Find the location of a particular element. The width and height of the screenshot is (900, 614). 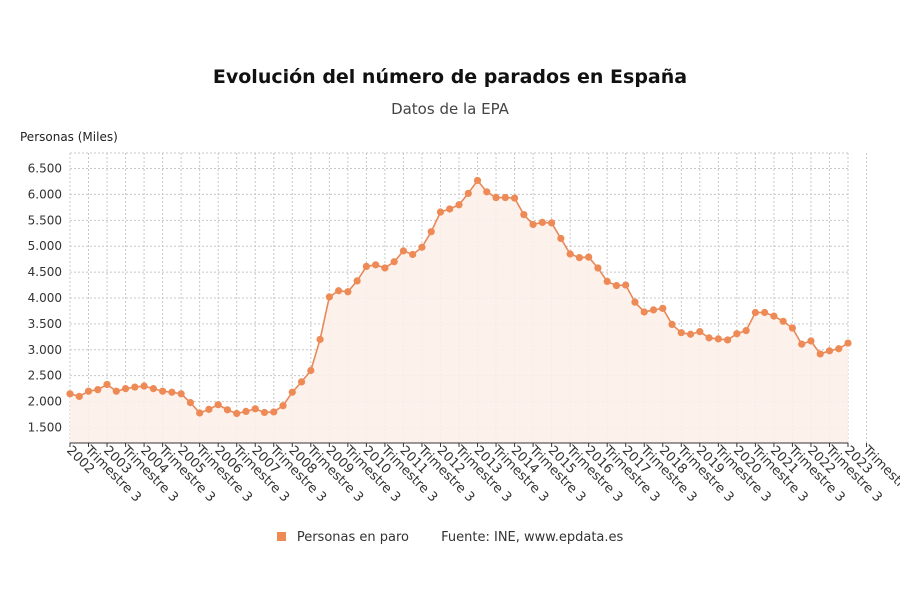

y-tick-label: 5.500 is located at coordinates (45, 220).